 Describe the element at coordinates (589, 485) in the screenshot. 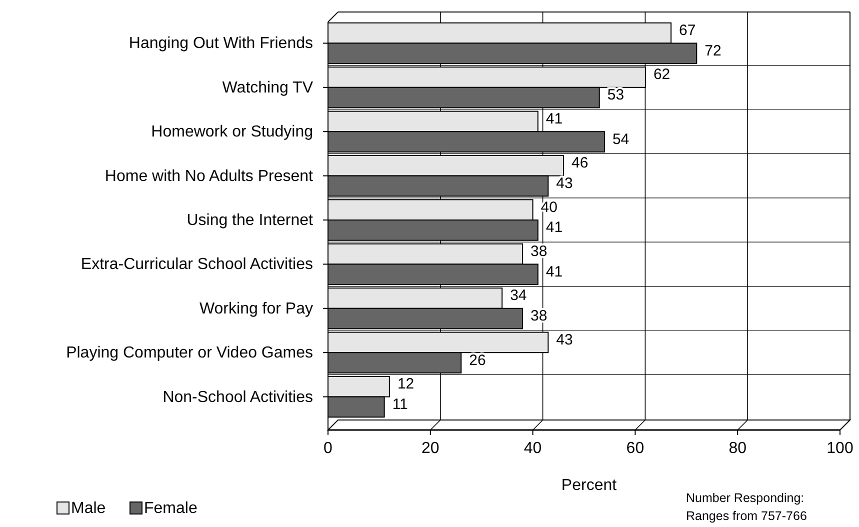

I see `x-axis-title: Percent` at that location.